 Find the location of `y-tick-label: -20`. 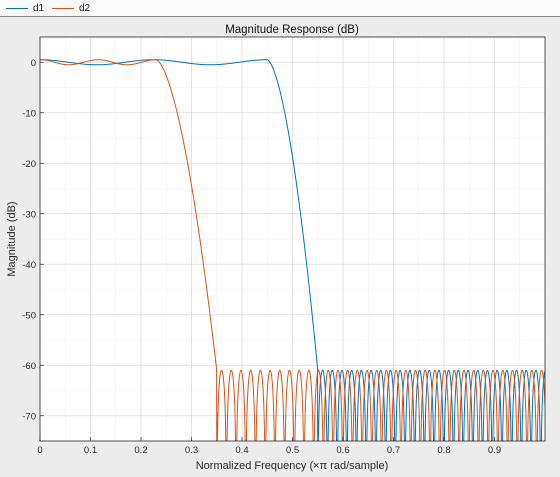

y-tick-label: -20 is located at coordinates (29, 164).